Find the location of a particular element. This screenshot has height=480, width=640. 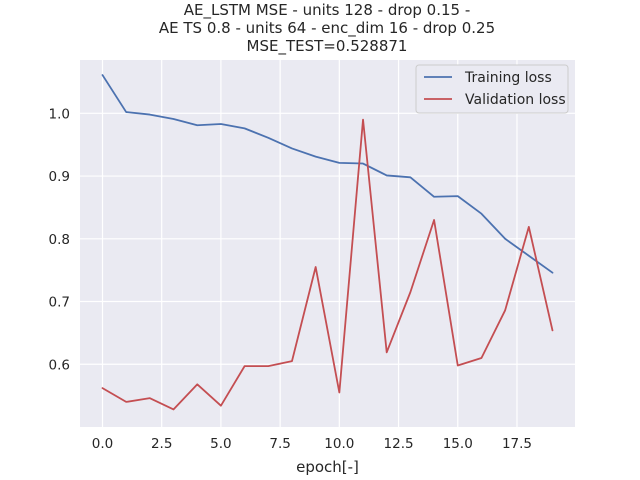

chart-title-line: AE_LSTM MSE - units 128 - drop 0.15 - is located at coordinates (327, 10).